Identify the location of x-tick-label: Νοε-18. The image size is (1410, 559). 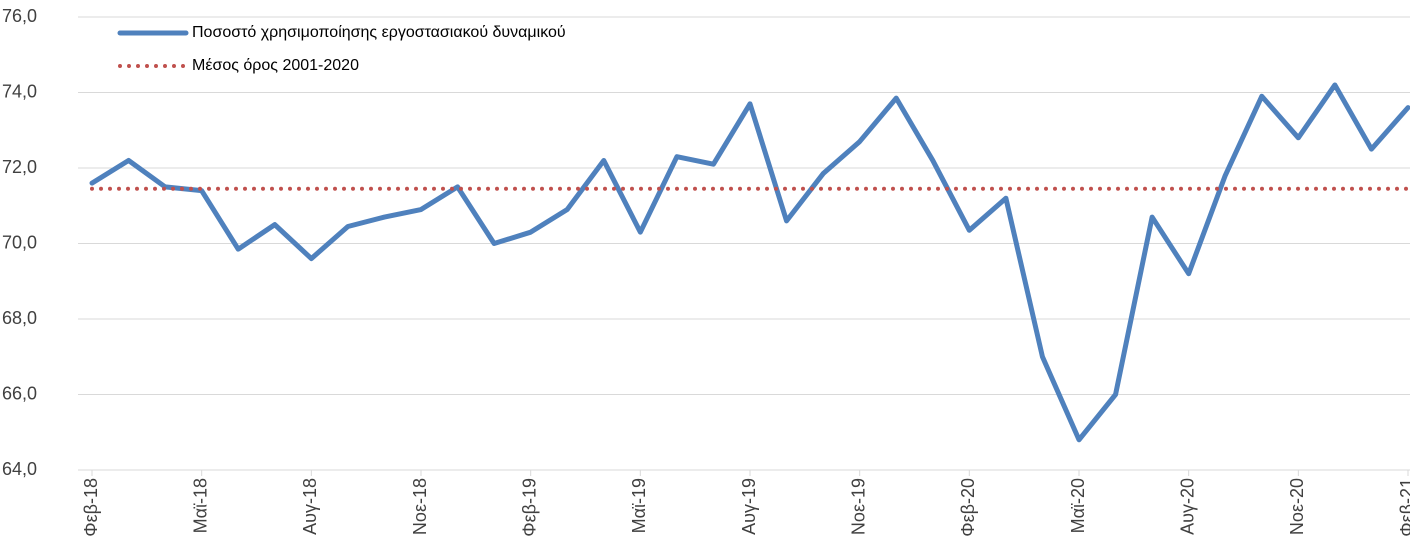
(420, 506).